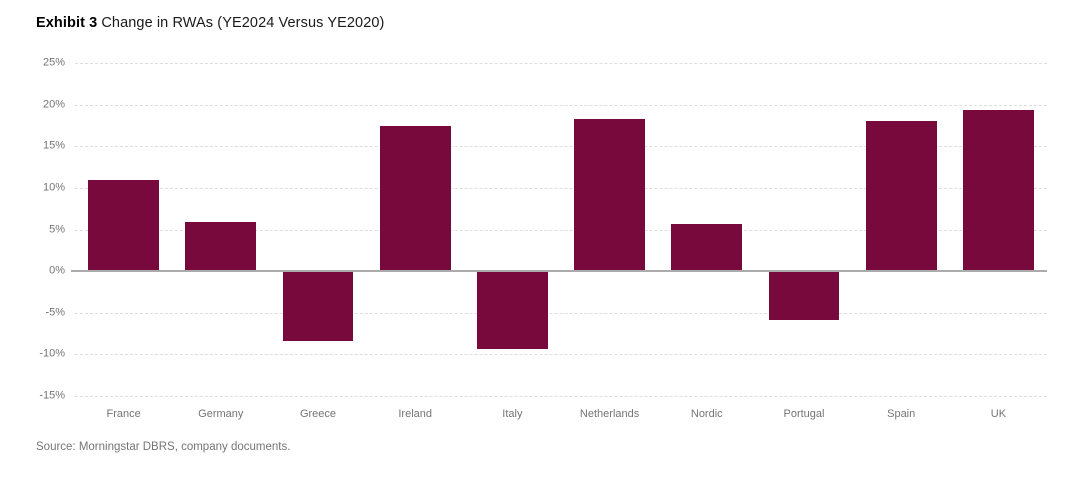 The height and width of the screenshot is (477, 1086). Describe the element at coordinates (561, 355) in the screenshot. I see `y-gridline--10` at that location.